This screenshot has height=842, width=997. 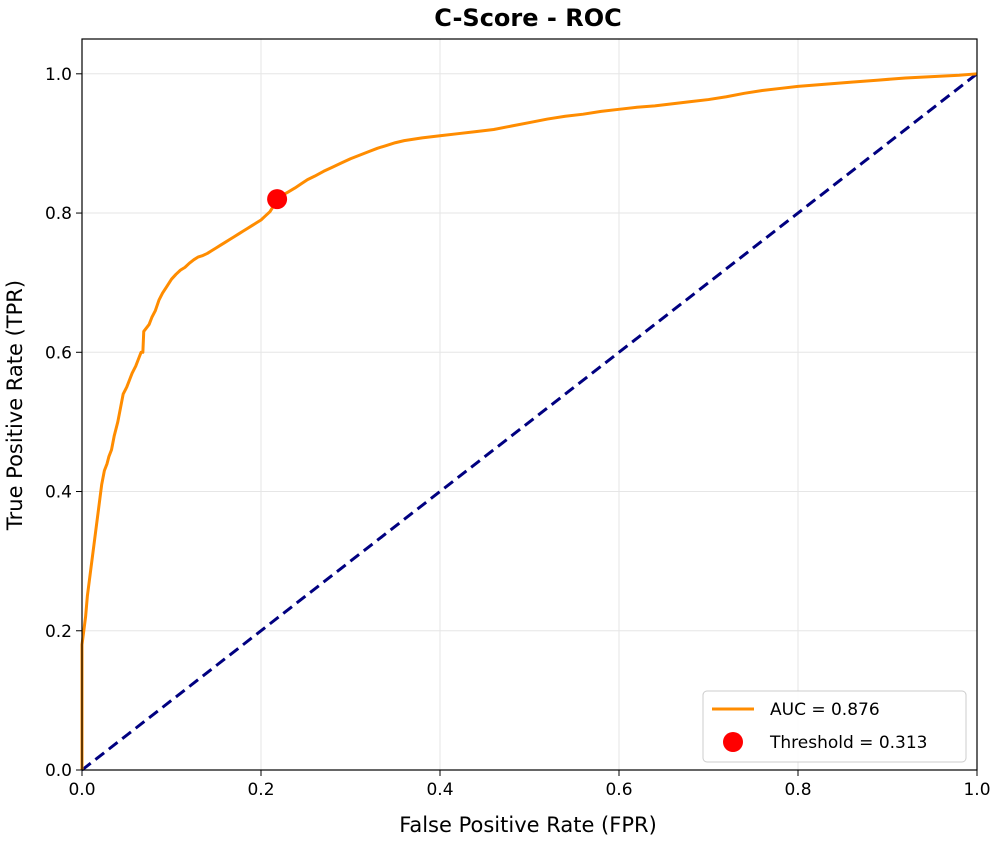 What do you see at coordinates (58, 493) in the screenshot?
I see `y-tick-label: 0.4` at bounding box center [58, 493].